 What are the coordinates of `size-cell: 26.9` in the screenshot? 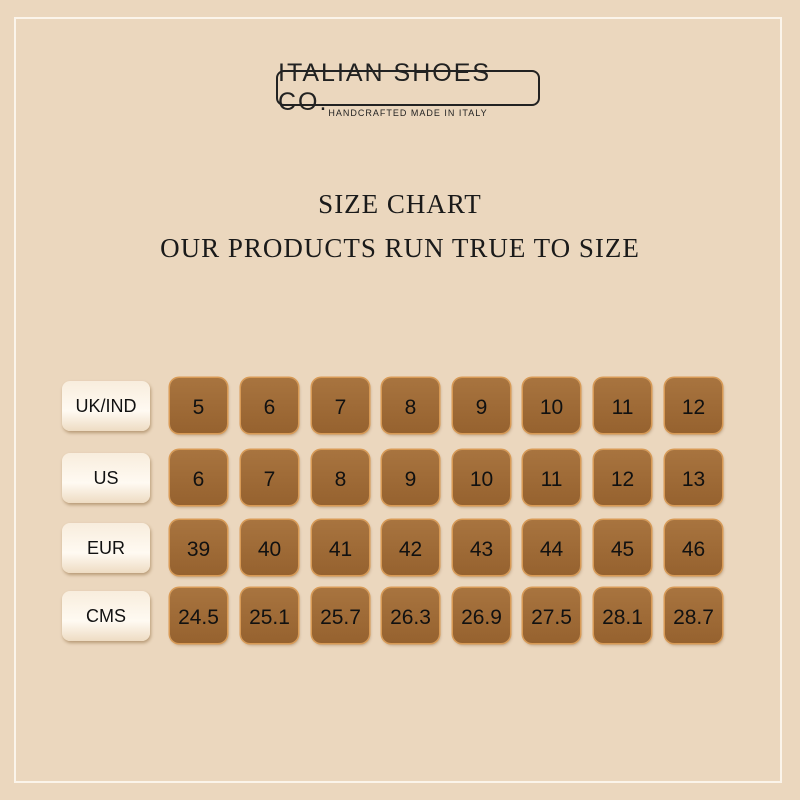 It's located at (481, 615).